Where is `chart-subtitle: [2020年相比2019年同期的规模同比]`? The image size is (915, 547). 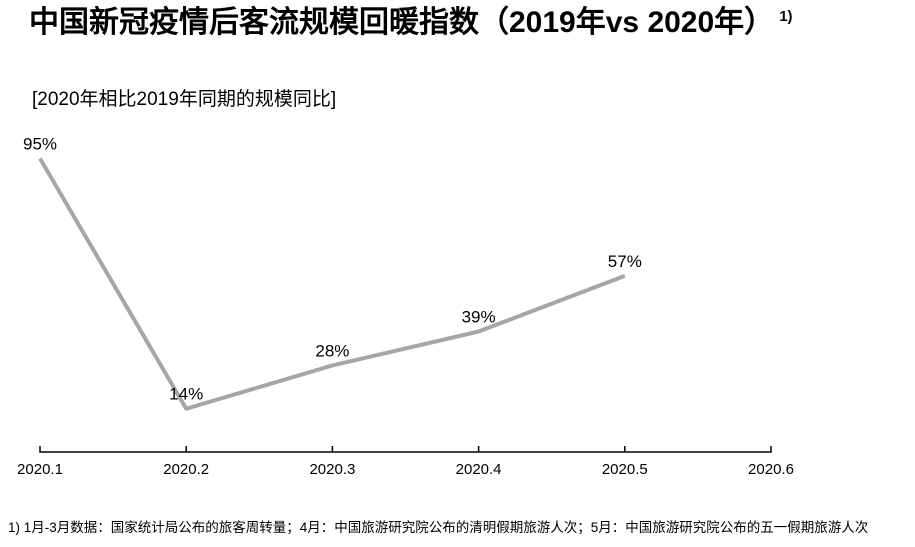
chart-subtitle: [2020年相比2019年同期的规模同比] is located at coordinates (184, 99).